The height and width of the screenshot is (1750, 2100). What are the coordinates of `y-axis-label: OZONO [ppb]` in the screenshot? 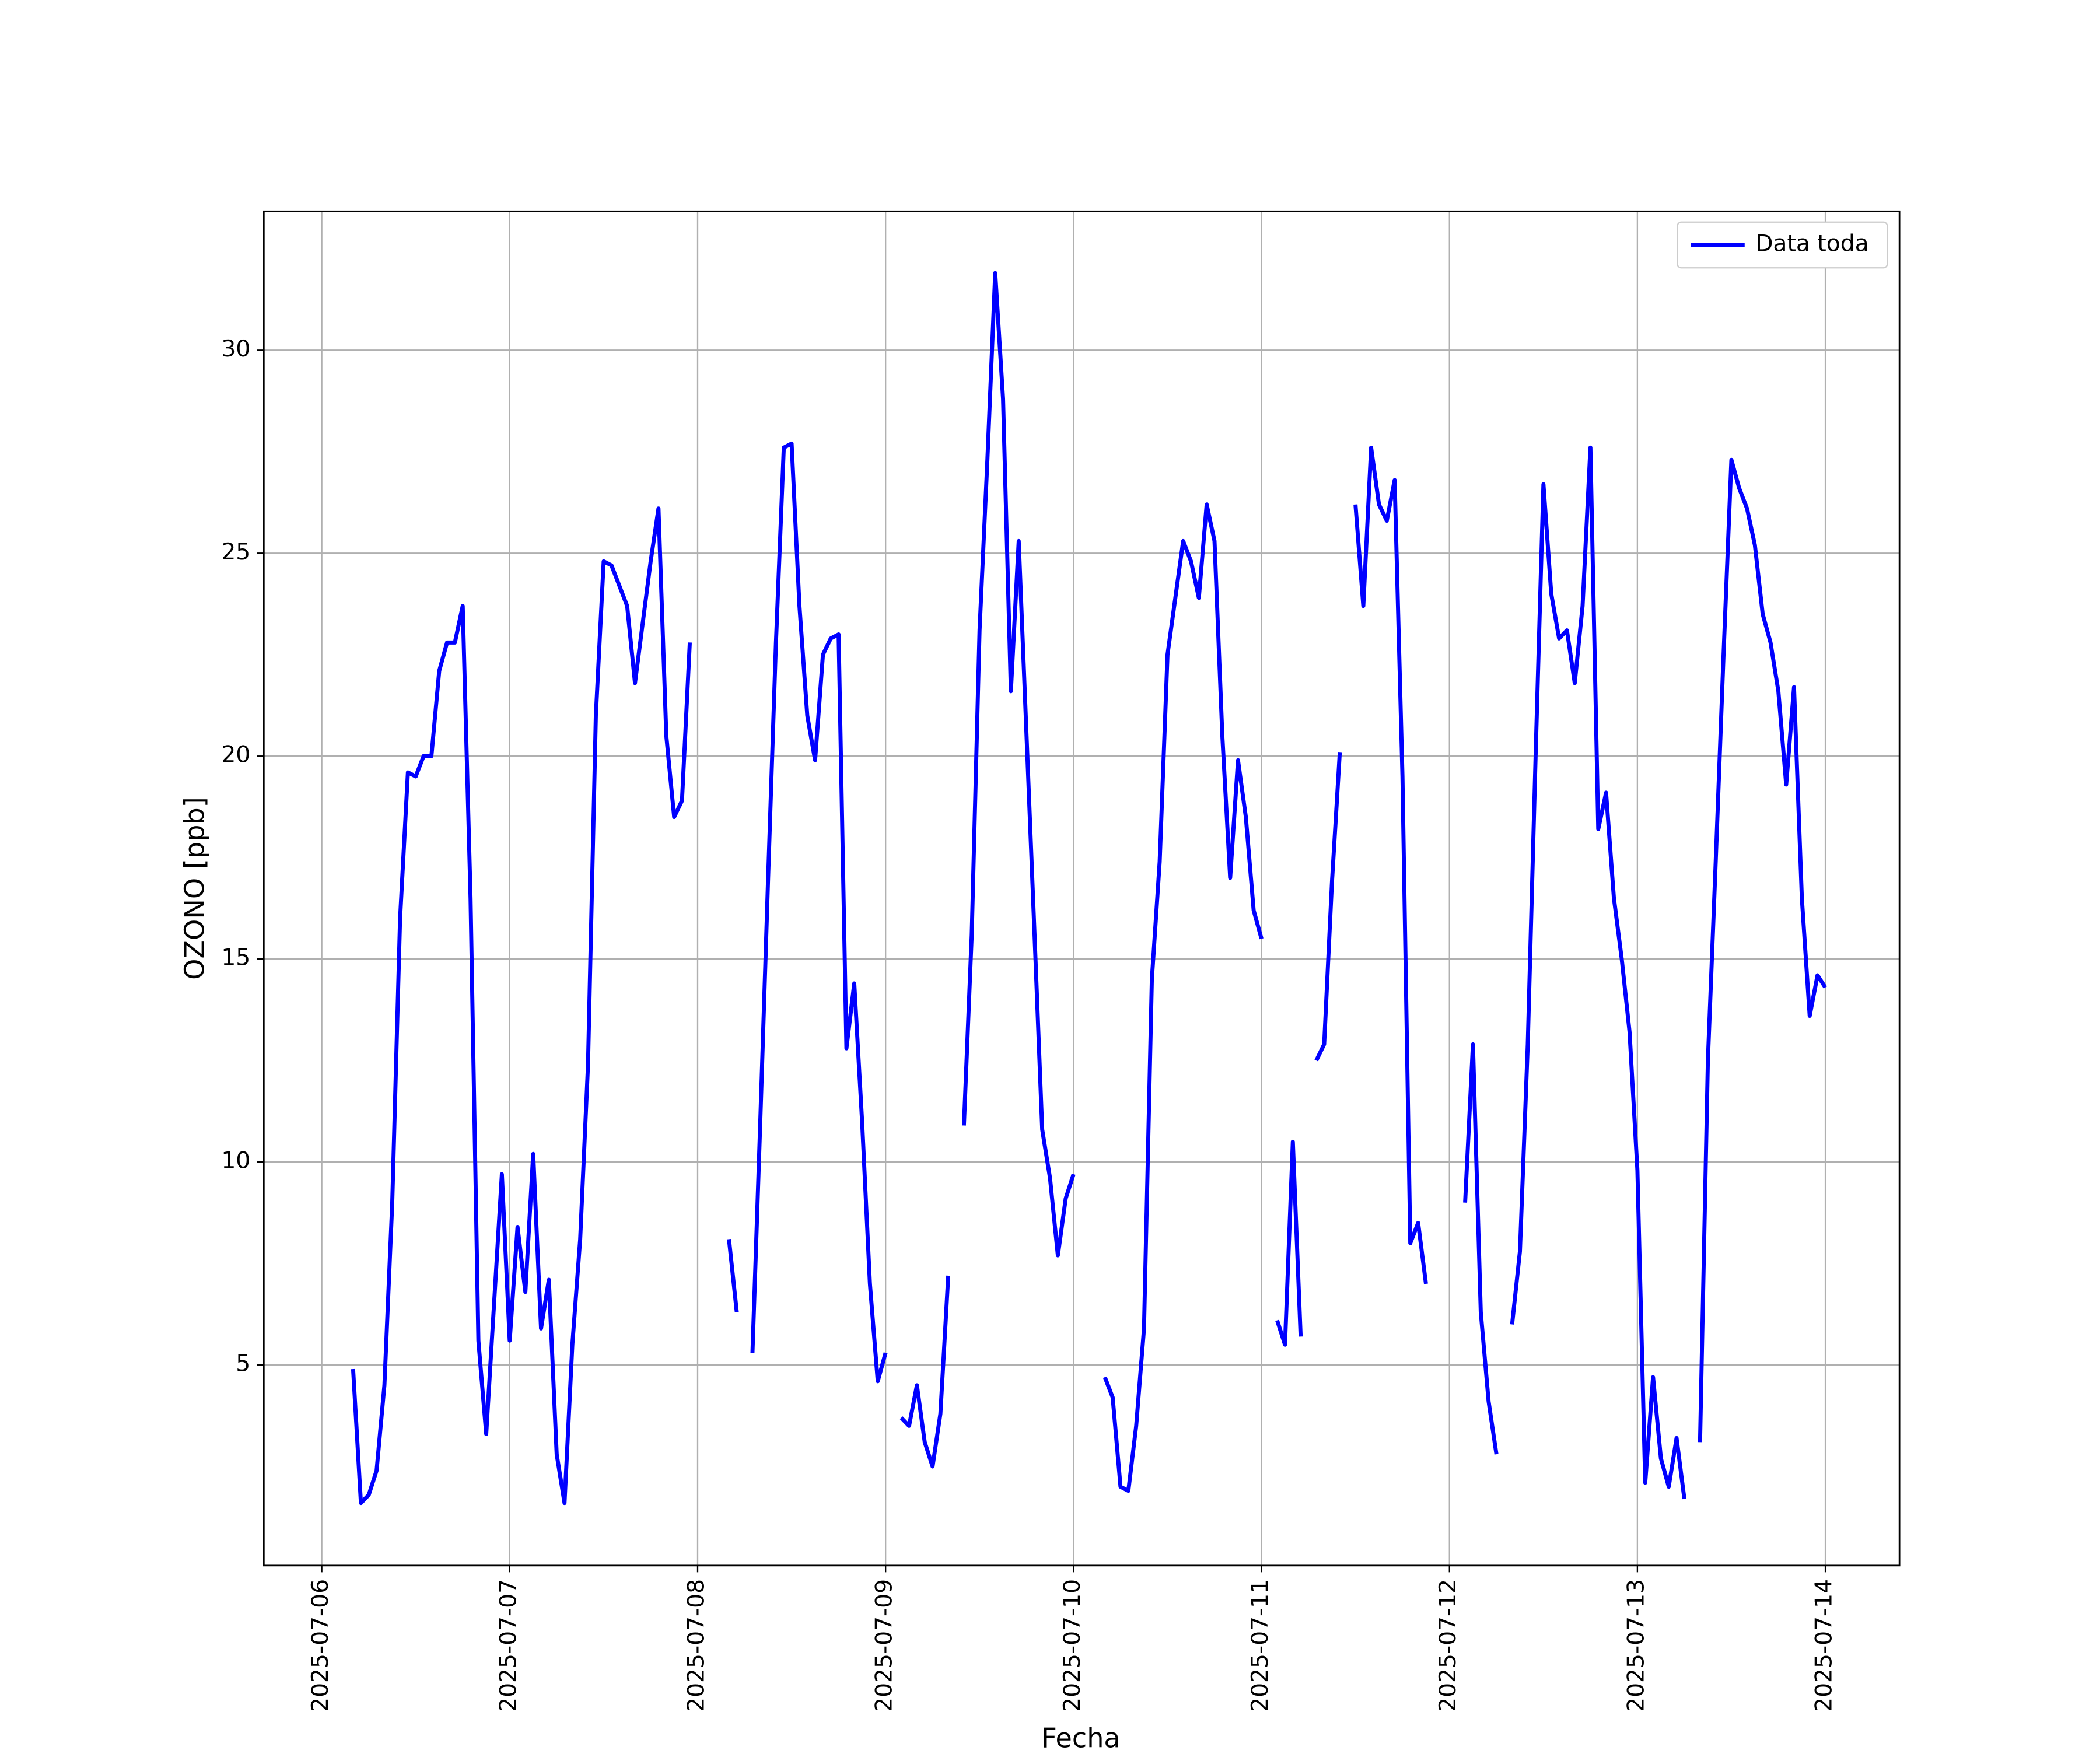 It's located at (194, 888).